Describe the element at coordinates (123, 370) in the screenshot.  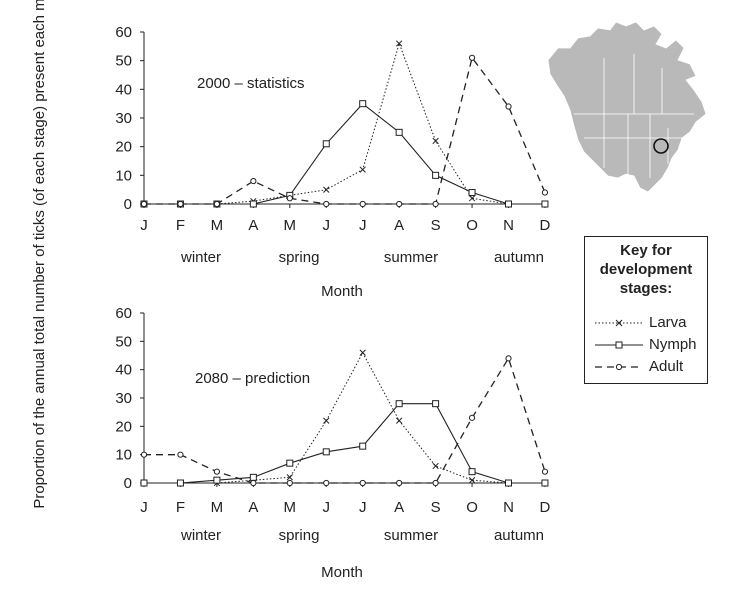
I see `y-tick-label: 40` at that location.